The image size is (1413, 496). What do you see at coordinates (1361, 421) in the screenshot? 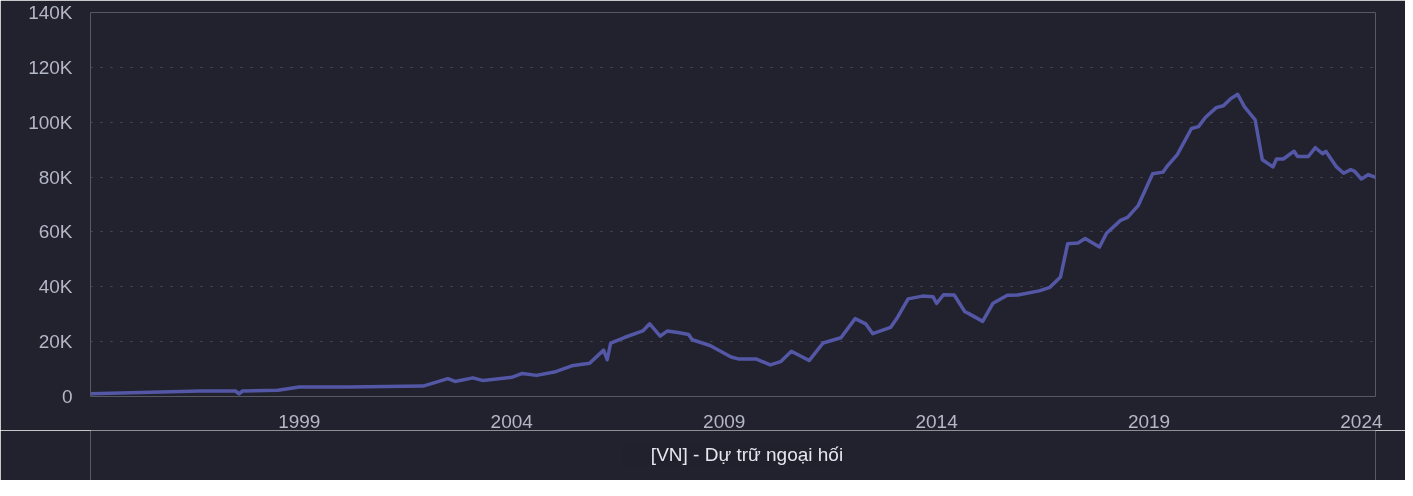
I see `x-tick-label: 2024` at bounding box center [1361, 421].